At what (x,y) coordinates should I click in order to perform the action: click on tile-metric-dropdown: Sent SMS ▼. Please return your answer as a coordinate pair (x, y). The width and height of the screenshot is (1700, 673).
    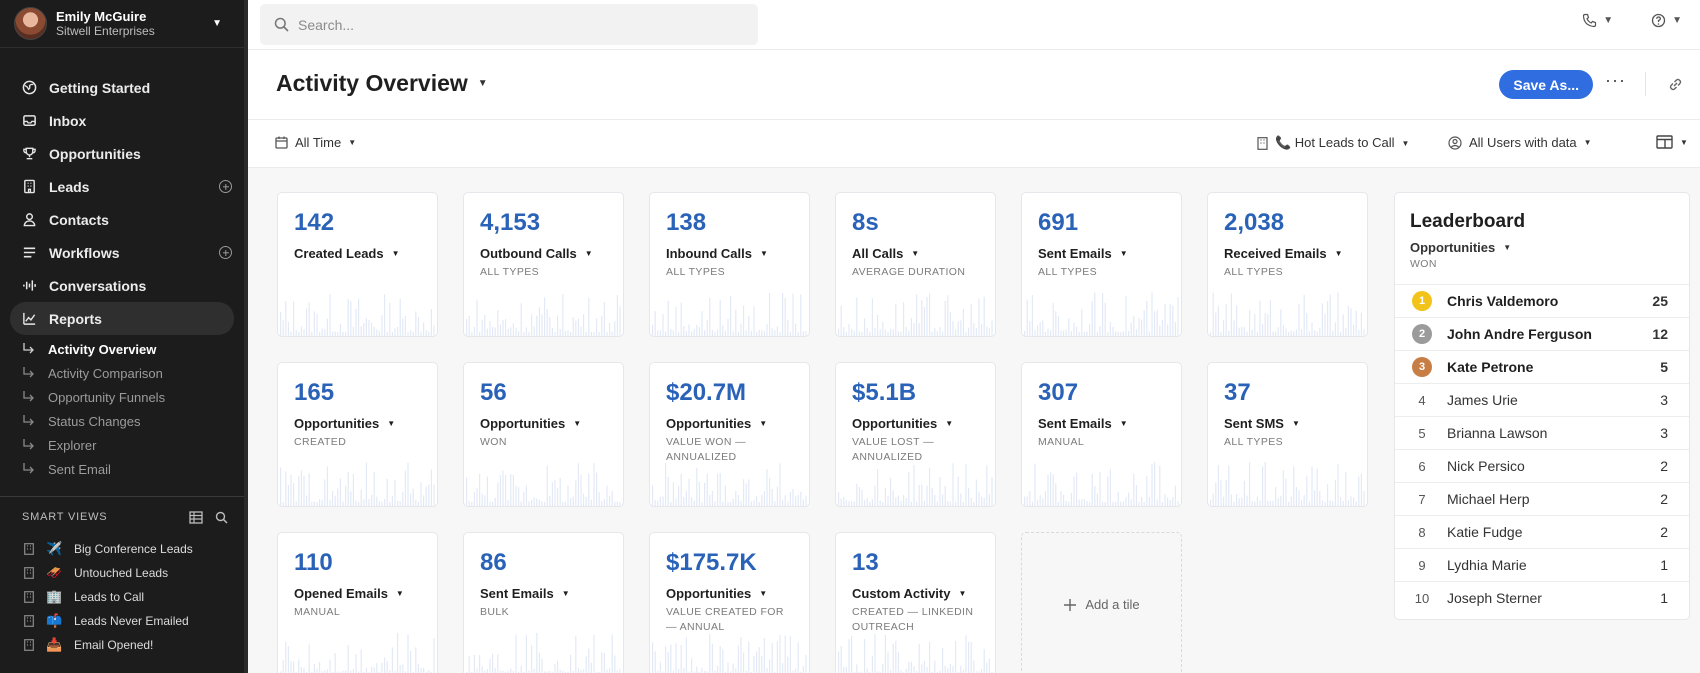
    Looking at the image, I should click on (1262, 423).